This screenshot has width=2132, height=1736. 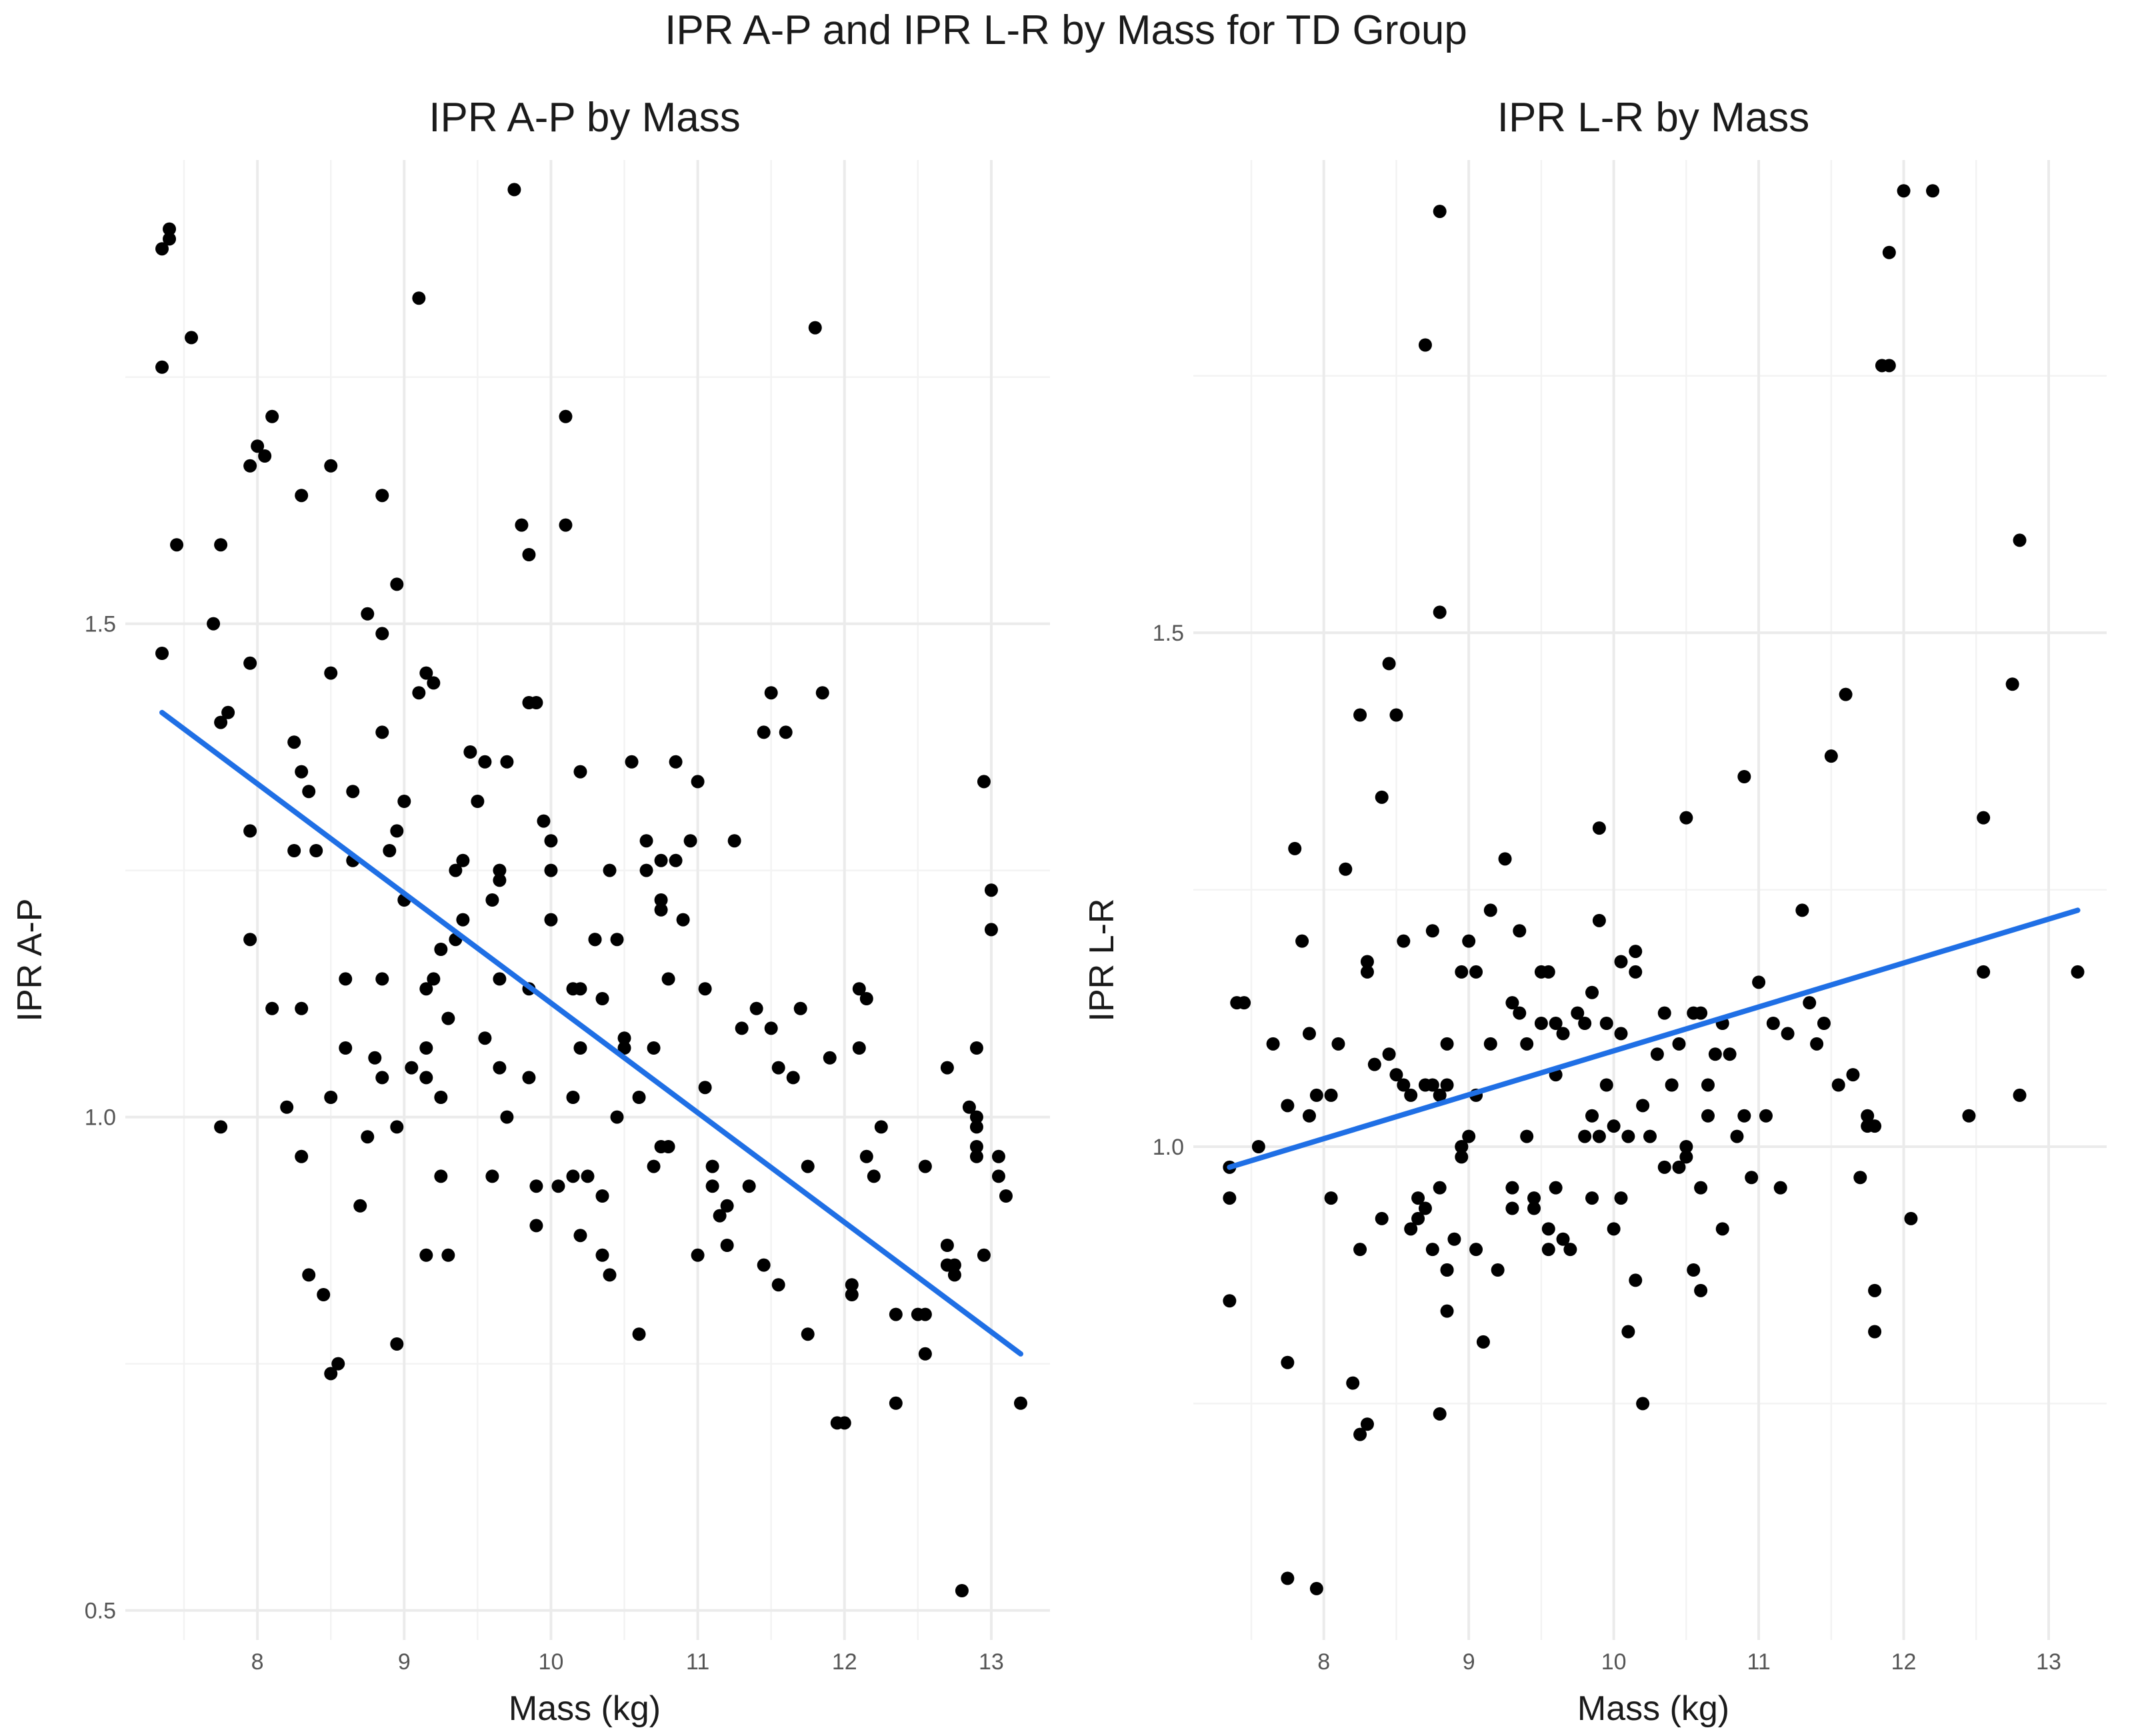 What do you see at coordinates (1653, 1708) in the screenshot?
I see `x-axis-label-lr: Mass (kg)` at bounding box center [1653, 1708].